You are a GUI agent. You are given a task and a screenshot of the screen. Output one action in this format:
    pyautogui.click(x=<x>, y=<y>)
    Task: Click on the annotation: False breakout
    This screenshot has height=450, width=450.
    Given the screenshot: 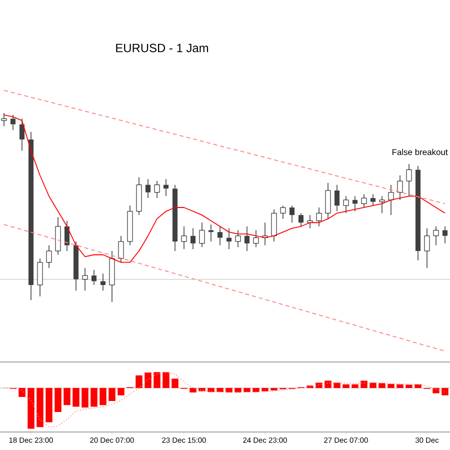 What is the action you would take?
    pyautogui.click(x=420, y=152)
    